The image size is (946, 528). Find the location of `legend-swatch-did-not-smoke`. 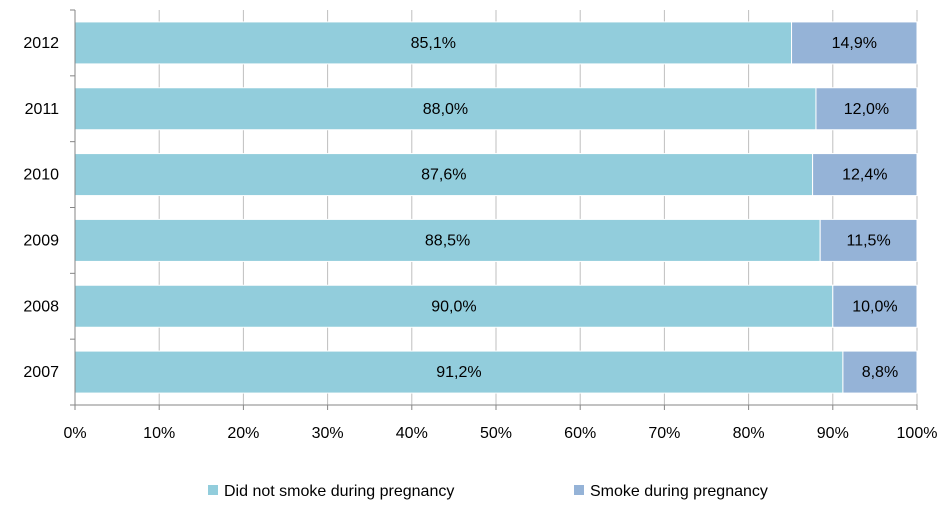

legend-swatch-did-not-smoke is located at coordinates (213, 490).